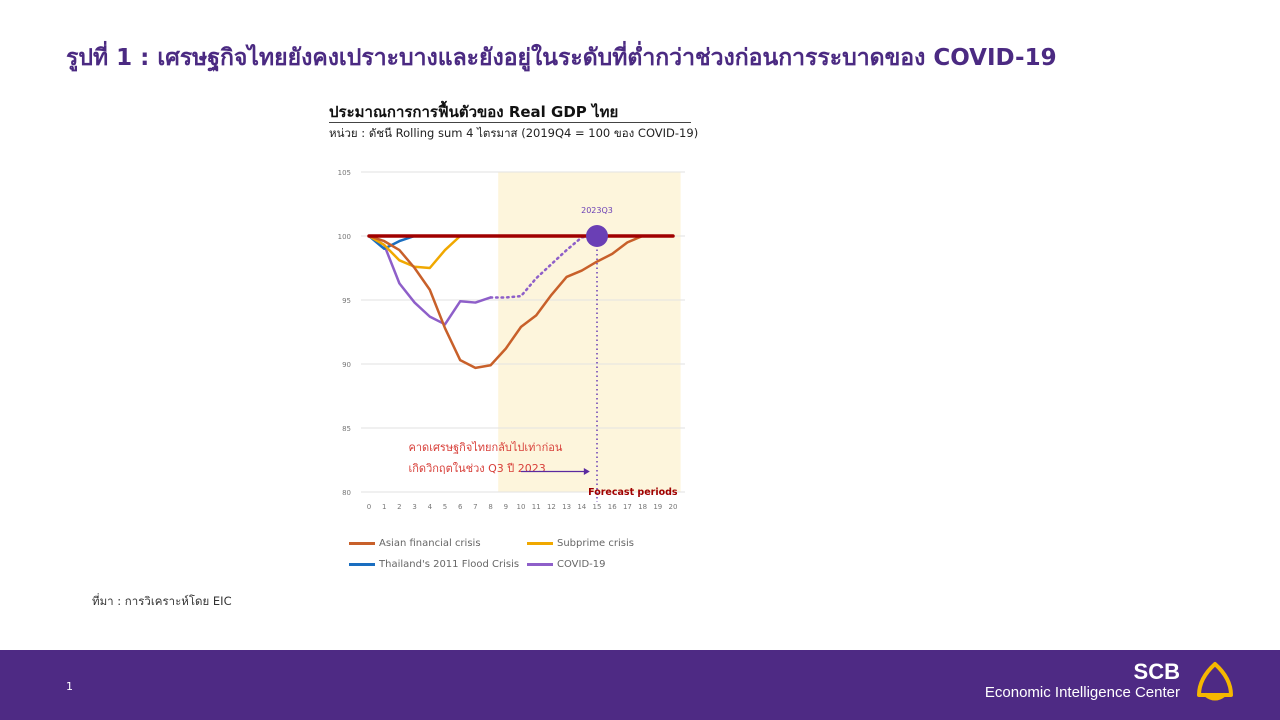 The height and width of the screenshot is (720, 1280). What do you see at coordinates (399, 507) in the screenshot?
I see `x-tick-label: 2` at bounding box center [399, 507].